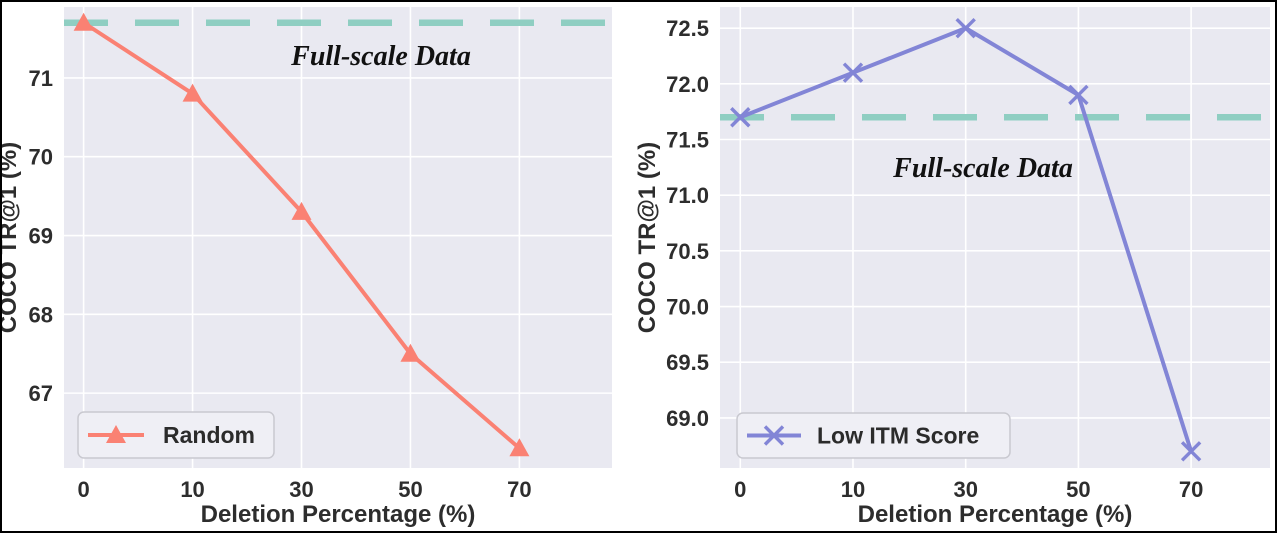 This screenshot has width=1277, height=538. Describe the element at coordinates (41, 314) in the screenshot. I see `y-tick-label: 68` at that location.